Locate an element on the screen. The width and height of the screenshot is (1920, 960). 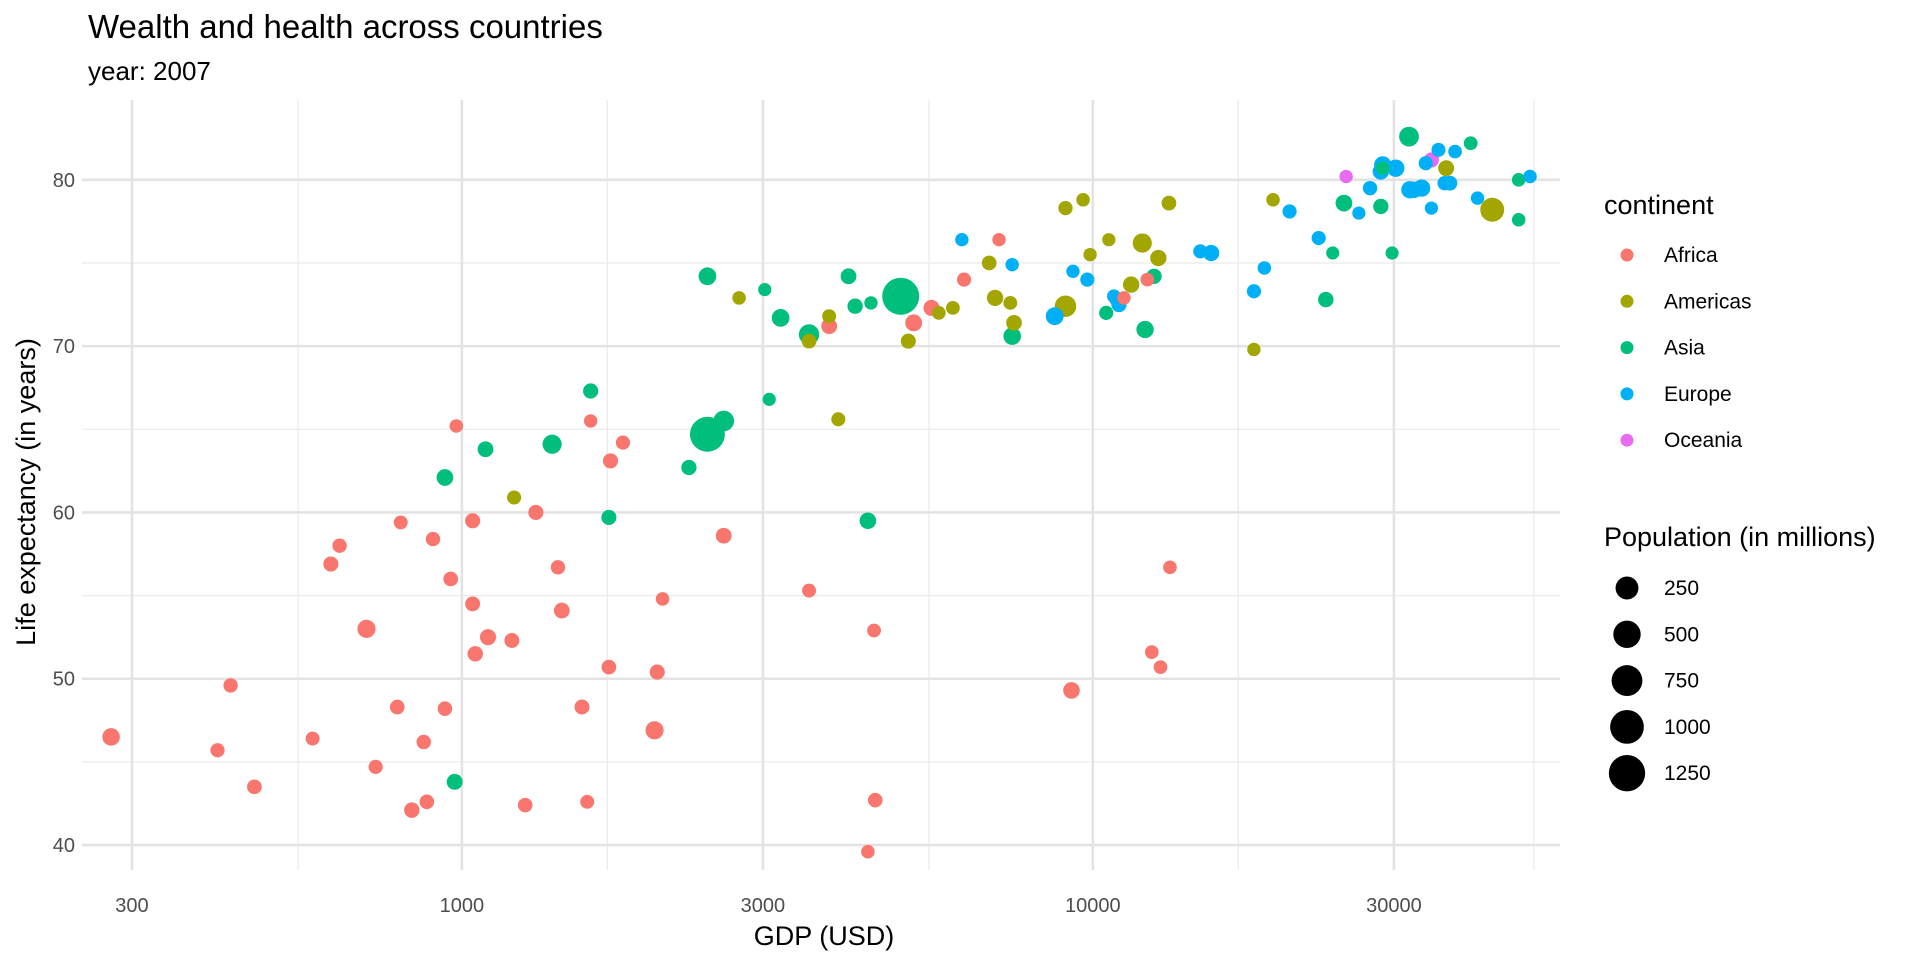
x-tick-label: 10000 is located at coordinates (1093, 906).